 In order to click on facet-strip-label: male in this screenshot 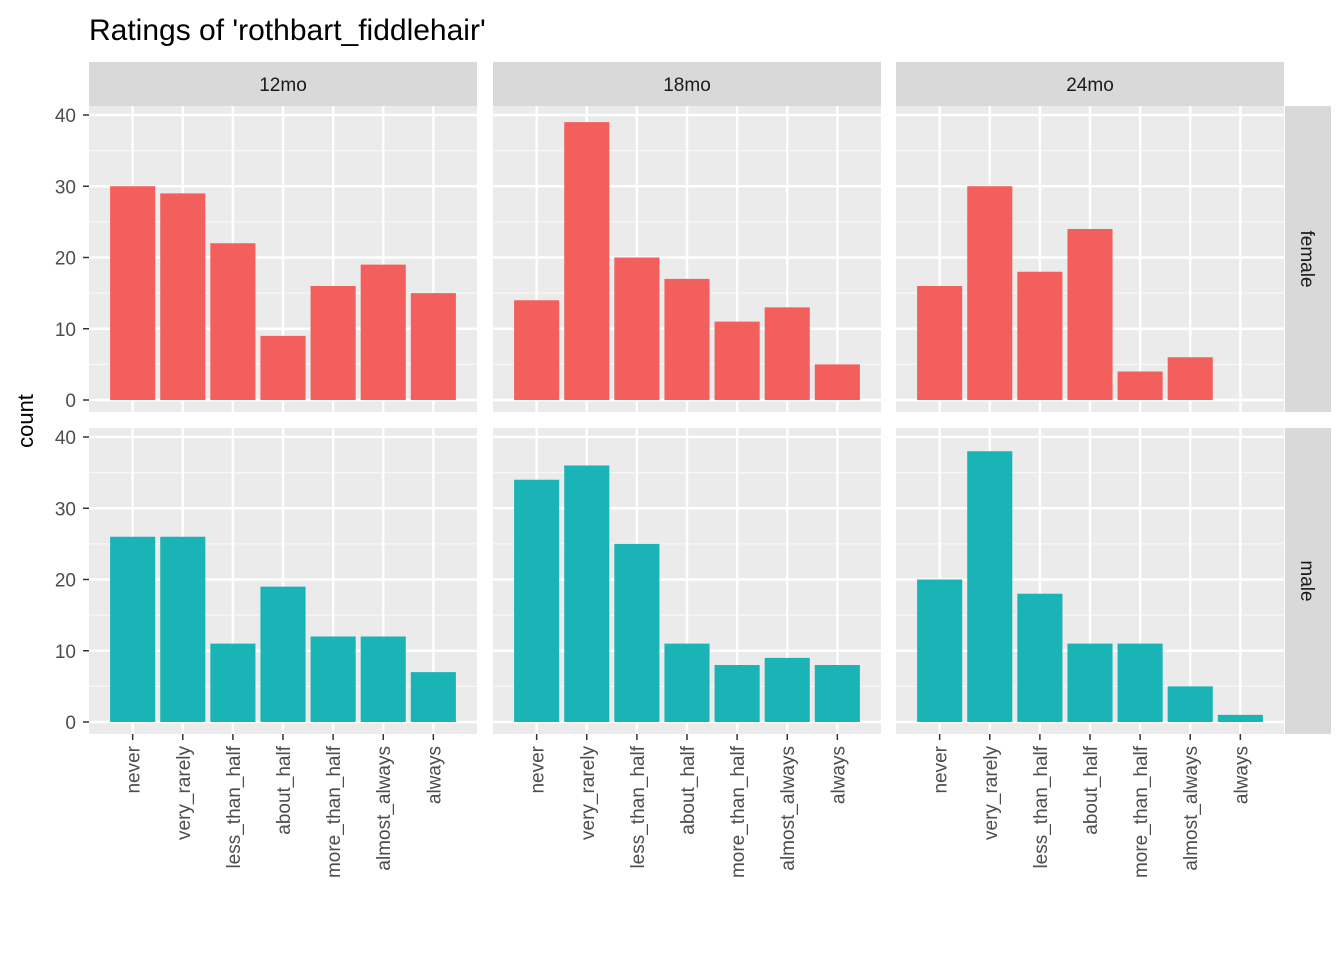, I will do `click(1306, 580)`.